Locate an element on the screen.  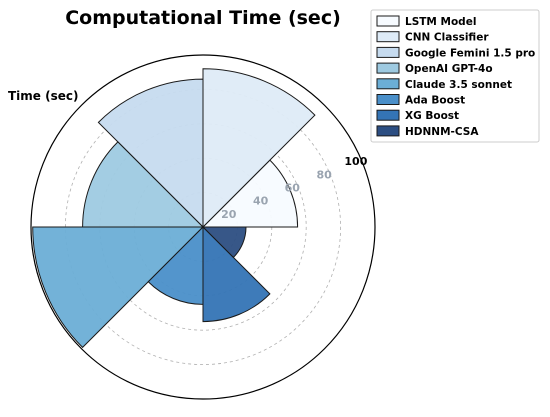
radial-tick-label: 80 is located at coordinates (324, 174).